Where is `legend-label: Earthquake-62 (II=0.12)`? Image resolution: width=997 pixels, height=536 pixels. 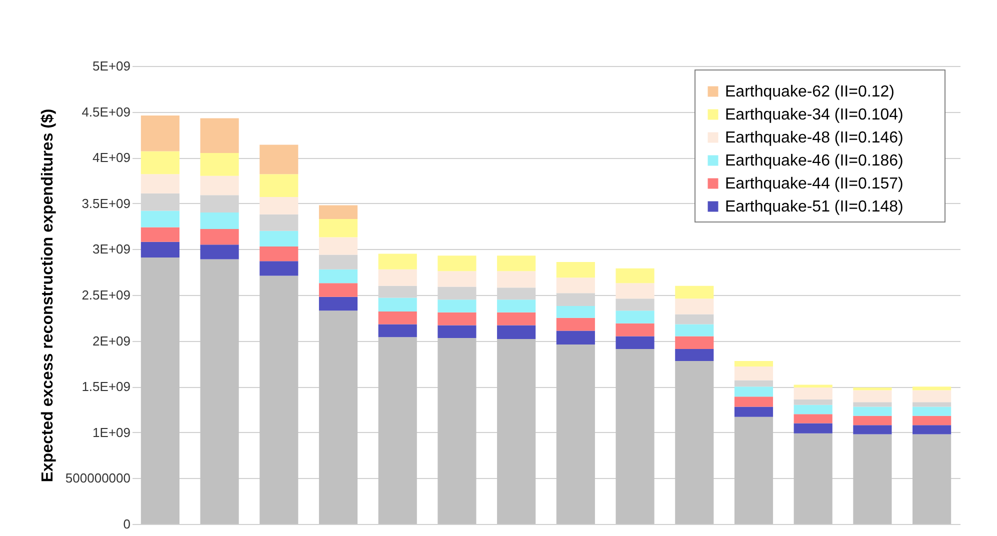
legend-label: Earthquake-62 (II=0.12) is located at coordinates (809, 92).